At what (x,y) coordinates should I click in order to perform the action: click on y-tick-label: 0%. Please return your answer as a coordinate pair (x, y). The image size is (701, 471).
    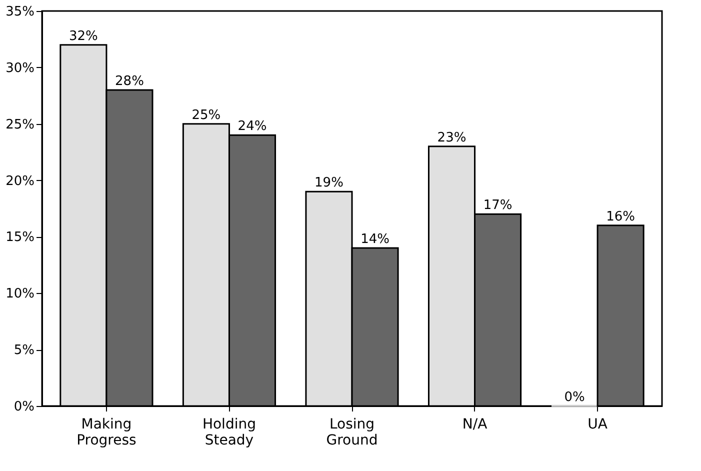
    Looking at the image, I should click on (24, 407).